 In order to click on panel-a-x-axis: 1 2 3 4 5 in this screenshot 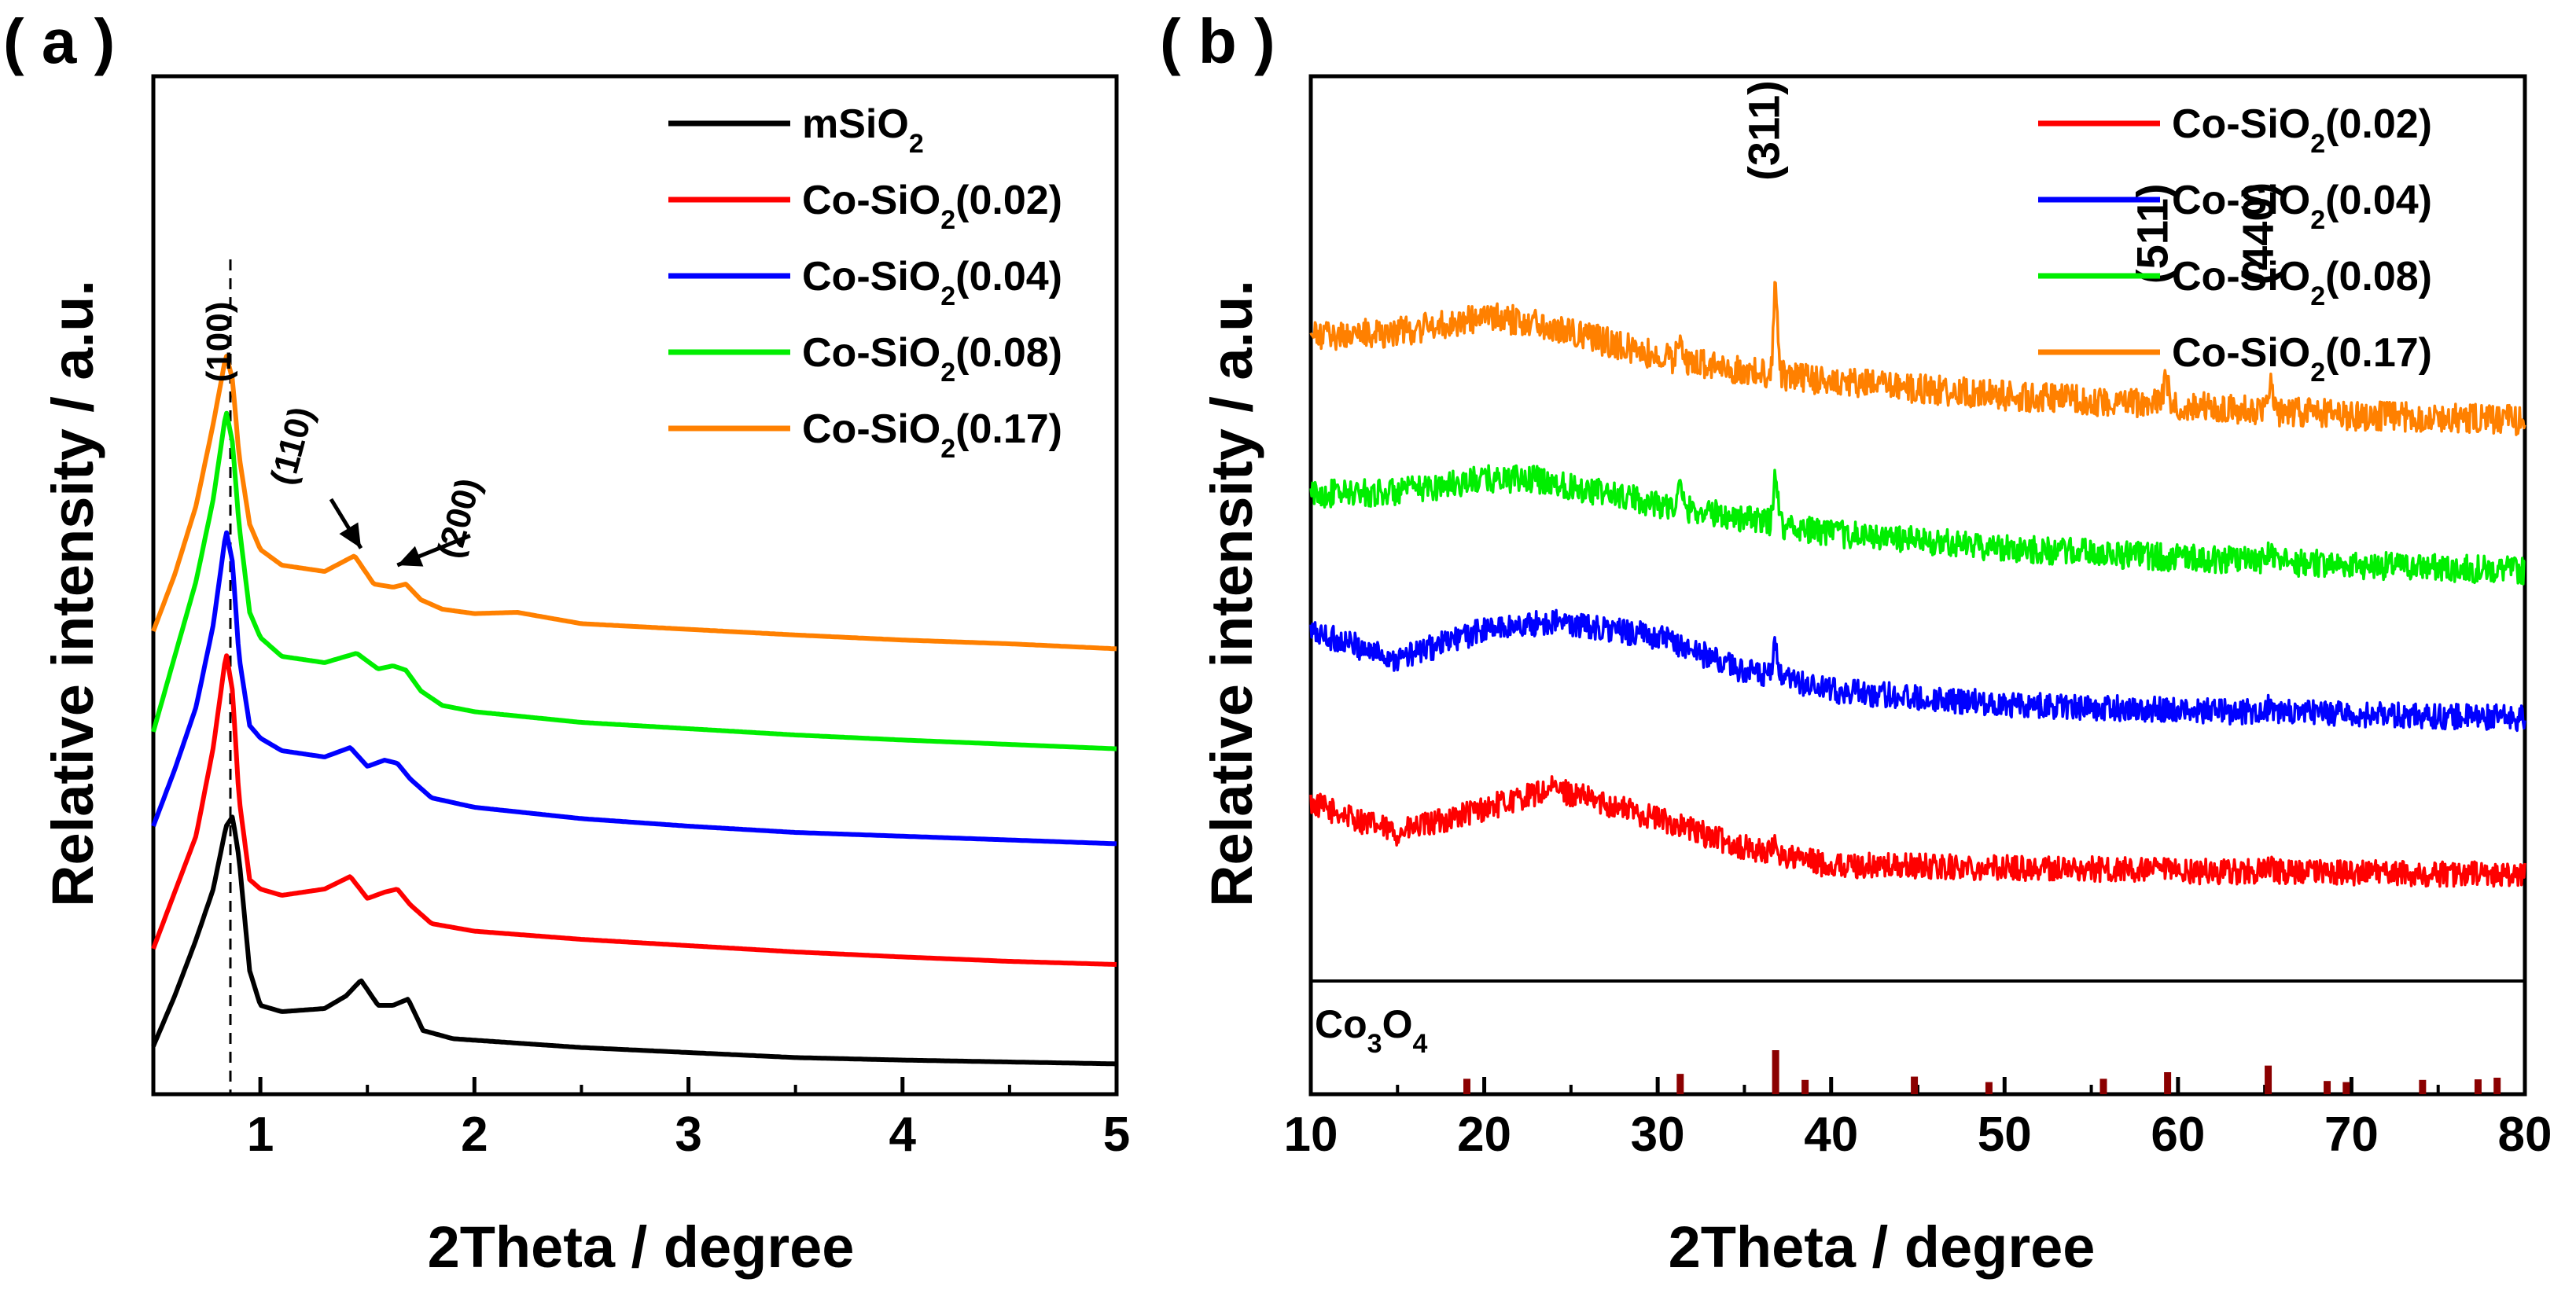, I will do `click(688, 1119)`.